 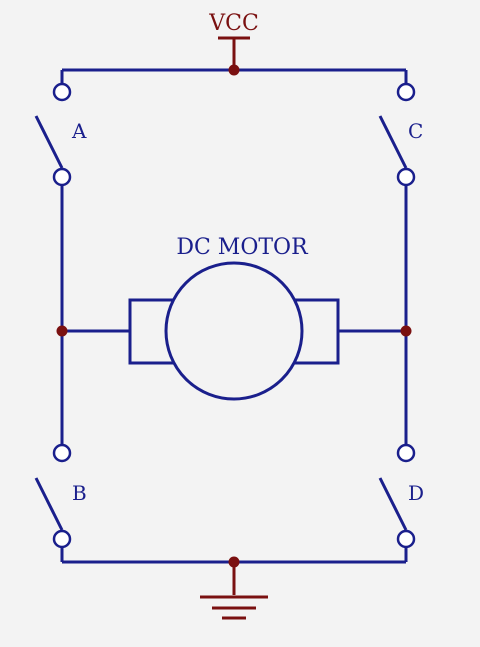 I want to click on motor-armature, so click(x=234, y=331).